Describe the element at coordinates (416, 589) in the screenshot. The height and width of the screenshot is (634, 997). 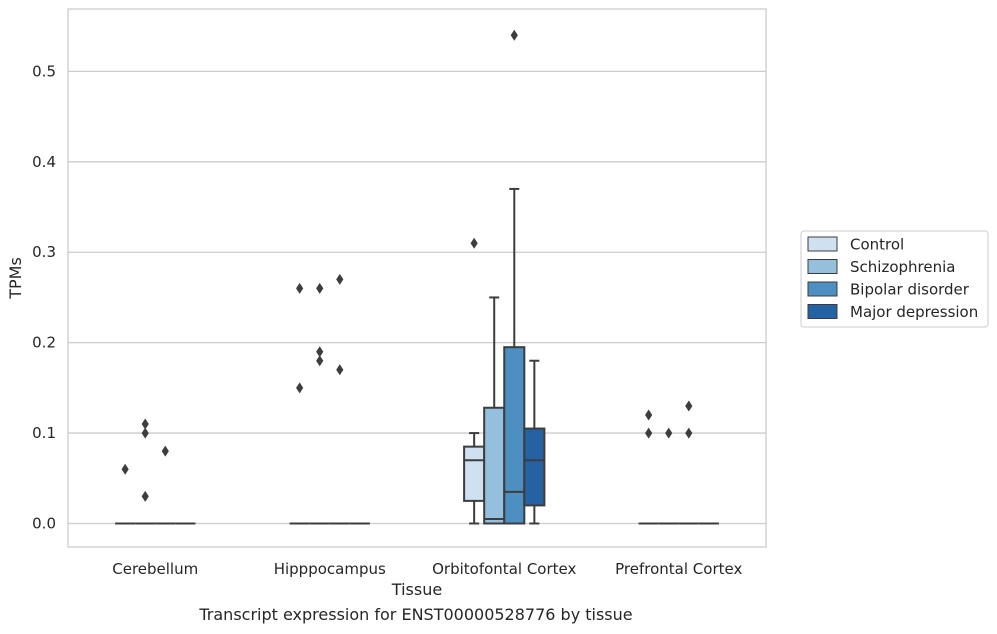
I see `x-axis-label: Tissue` at that location.